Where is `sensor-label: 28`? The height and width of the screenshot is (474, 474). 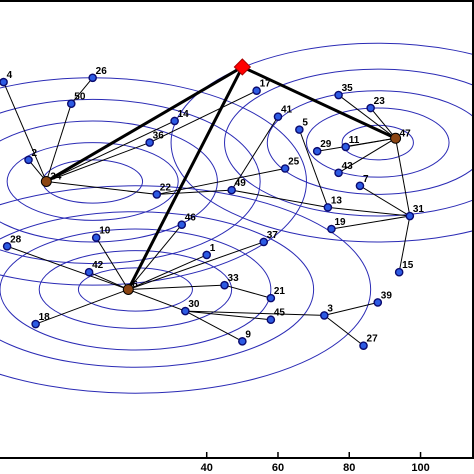 sensor-label: 28 is located at coordinates (16, 239).